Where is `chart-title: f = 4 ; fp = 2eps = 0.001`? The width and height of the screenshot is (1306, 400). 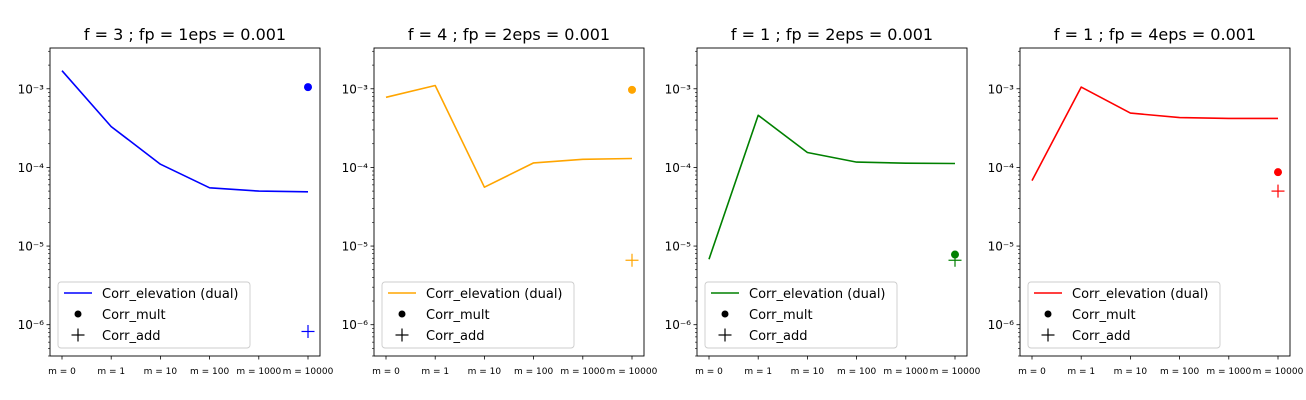 chart-title: f = 4 ; fp = 2eps = 0.001 is located at coordinates (509, 34).